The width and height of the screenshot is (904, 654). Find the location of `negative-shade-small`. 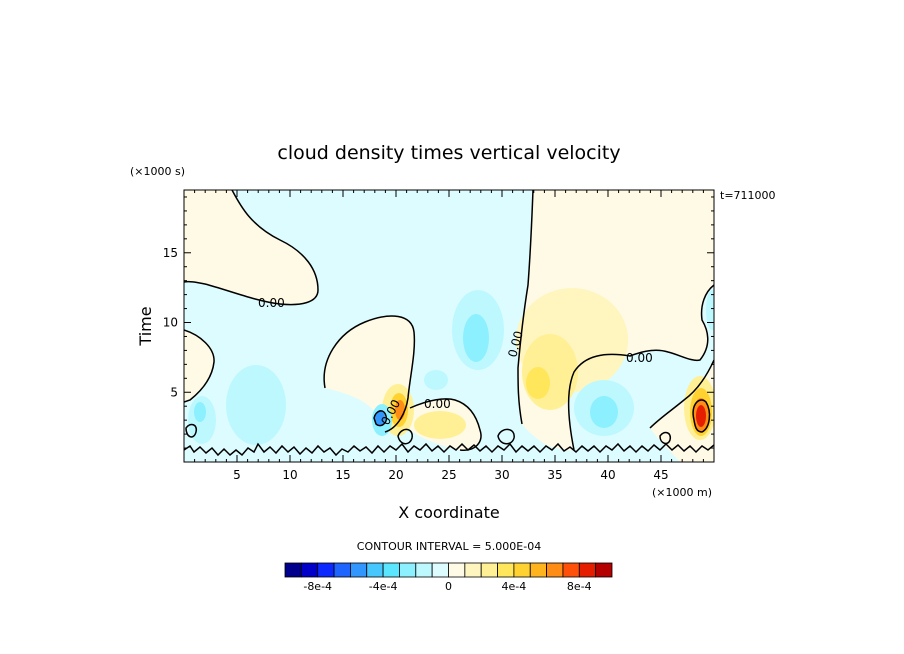

negative-shade-small is located at coordinates (436, 380).